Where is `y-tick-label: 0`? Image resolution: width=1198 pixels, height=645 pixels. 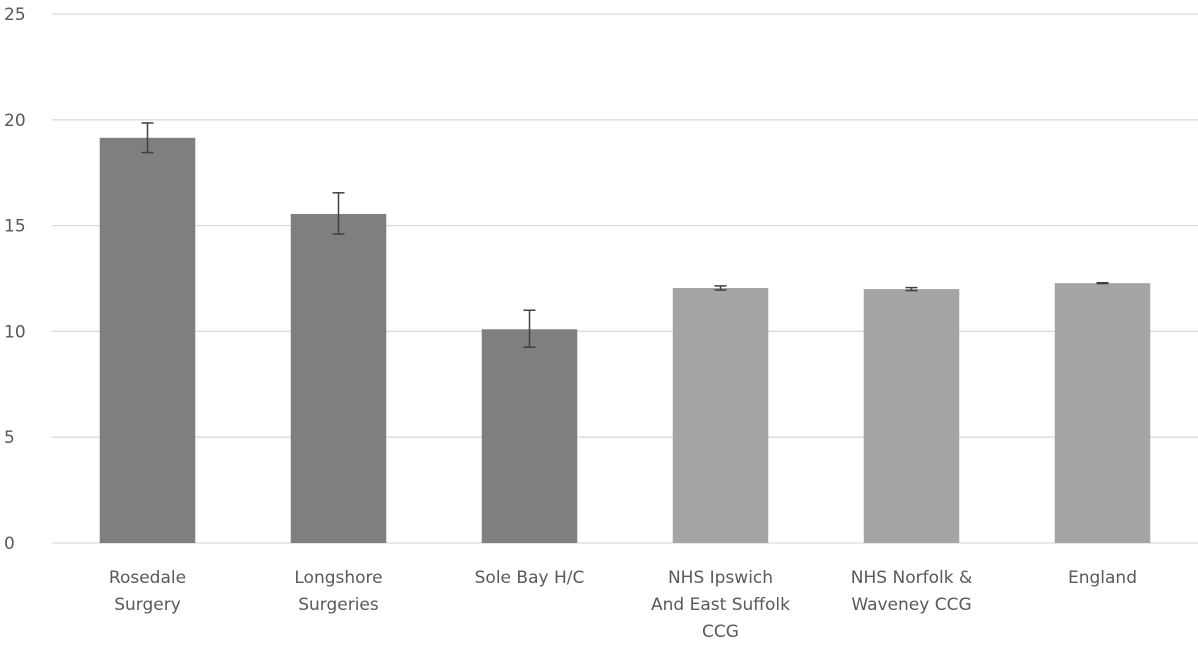
y-tick-label: 0 is located at coordinates (9, 544).